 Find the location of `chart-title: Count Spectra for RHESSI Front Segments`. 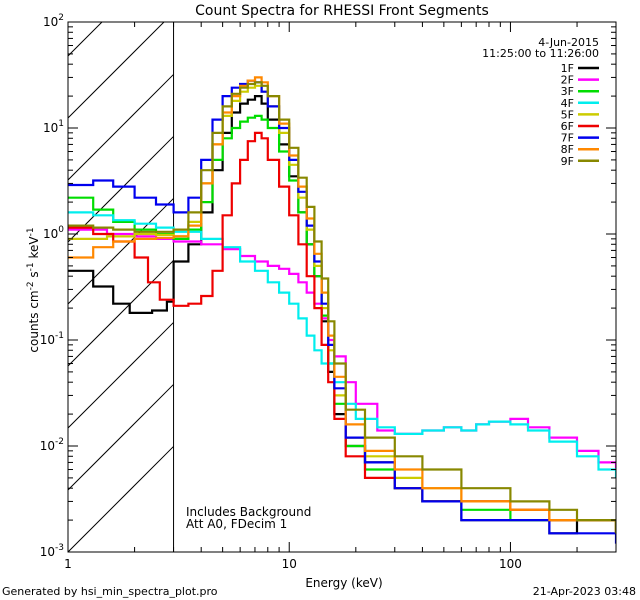

chart-title: Count Spectra for RHESSI Front Segments is located at coordinates (342, 11).